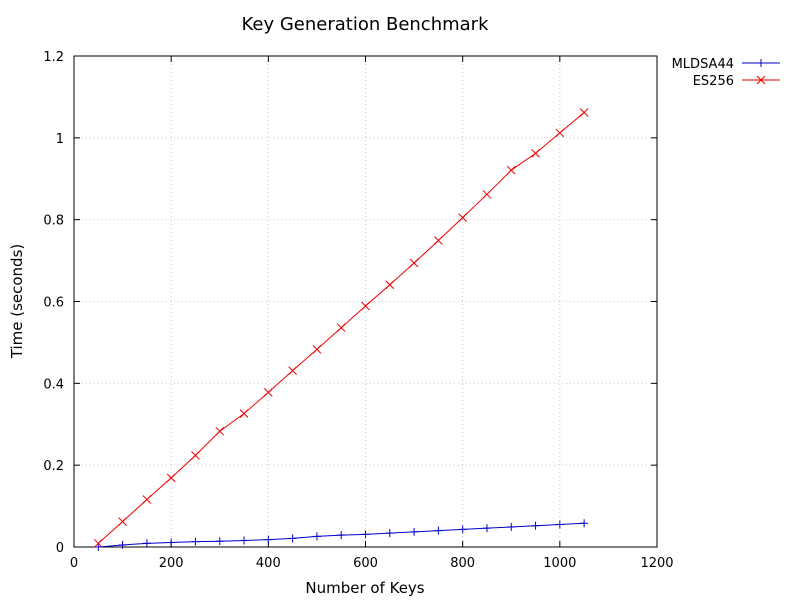 The height and width of the screenshot is (600, 800). I want to click on y-axis-label: Time (seconds), so click(17, 302).